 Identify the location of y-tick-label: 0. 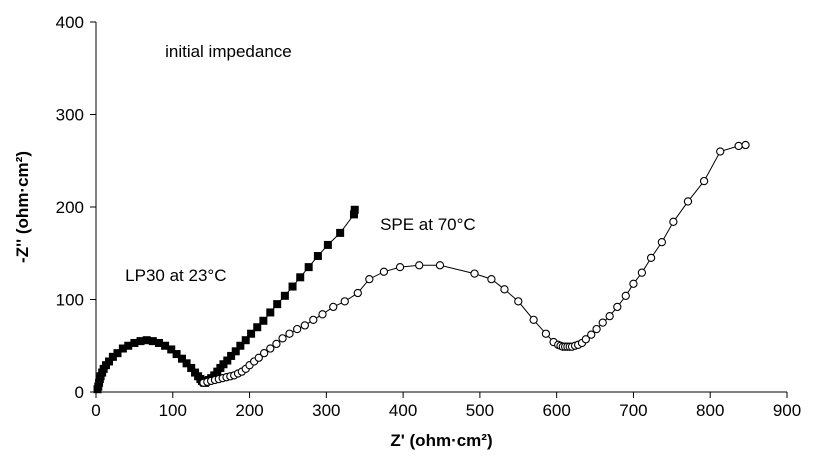
(79, 392).